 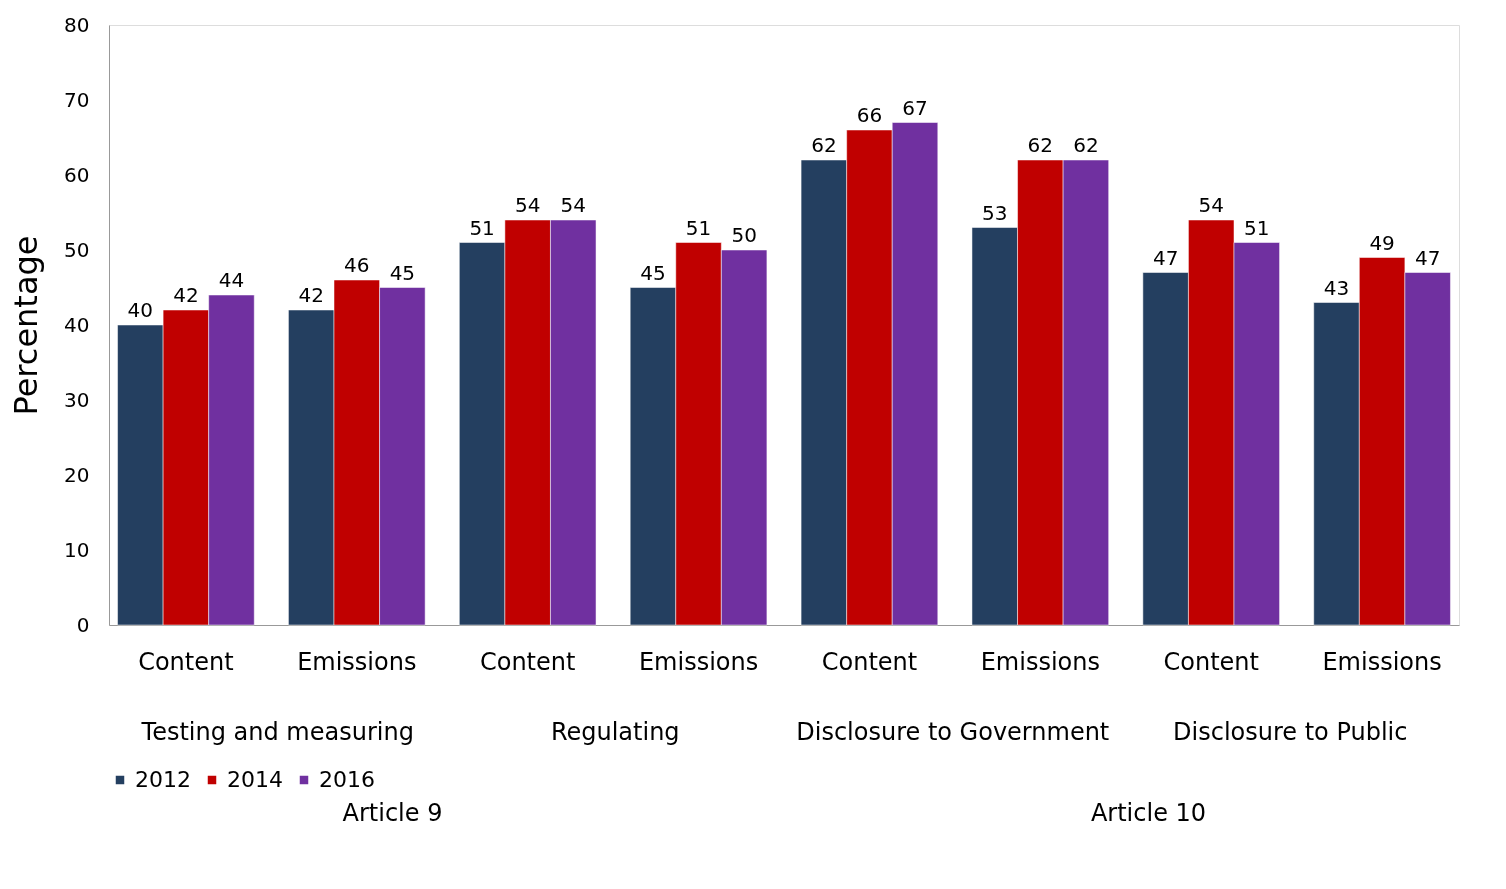 What do you see at coordinates (77, 174) in the screenshot?
I see `y-tick-label: 60` at bounding box center [77, 174].